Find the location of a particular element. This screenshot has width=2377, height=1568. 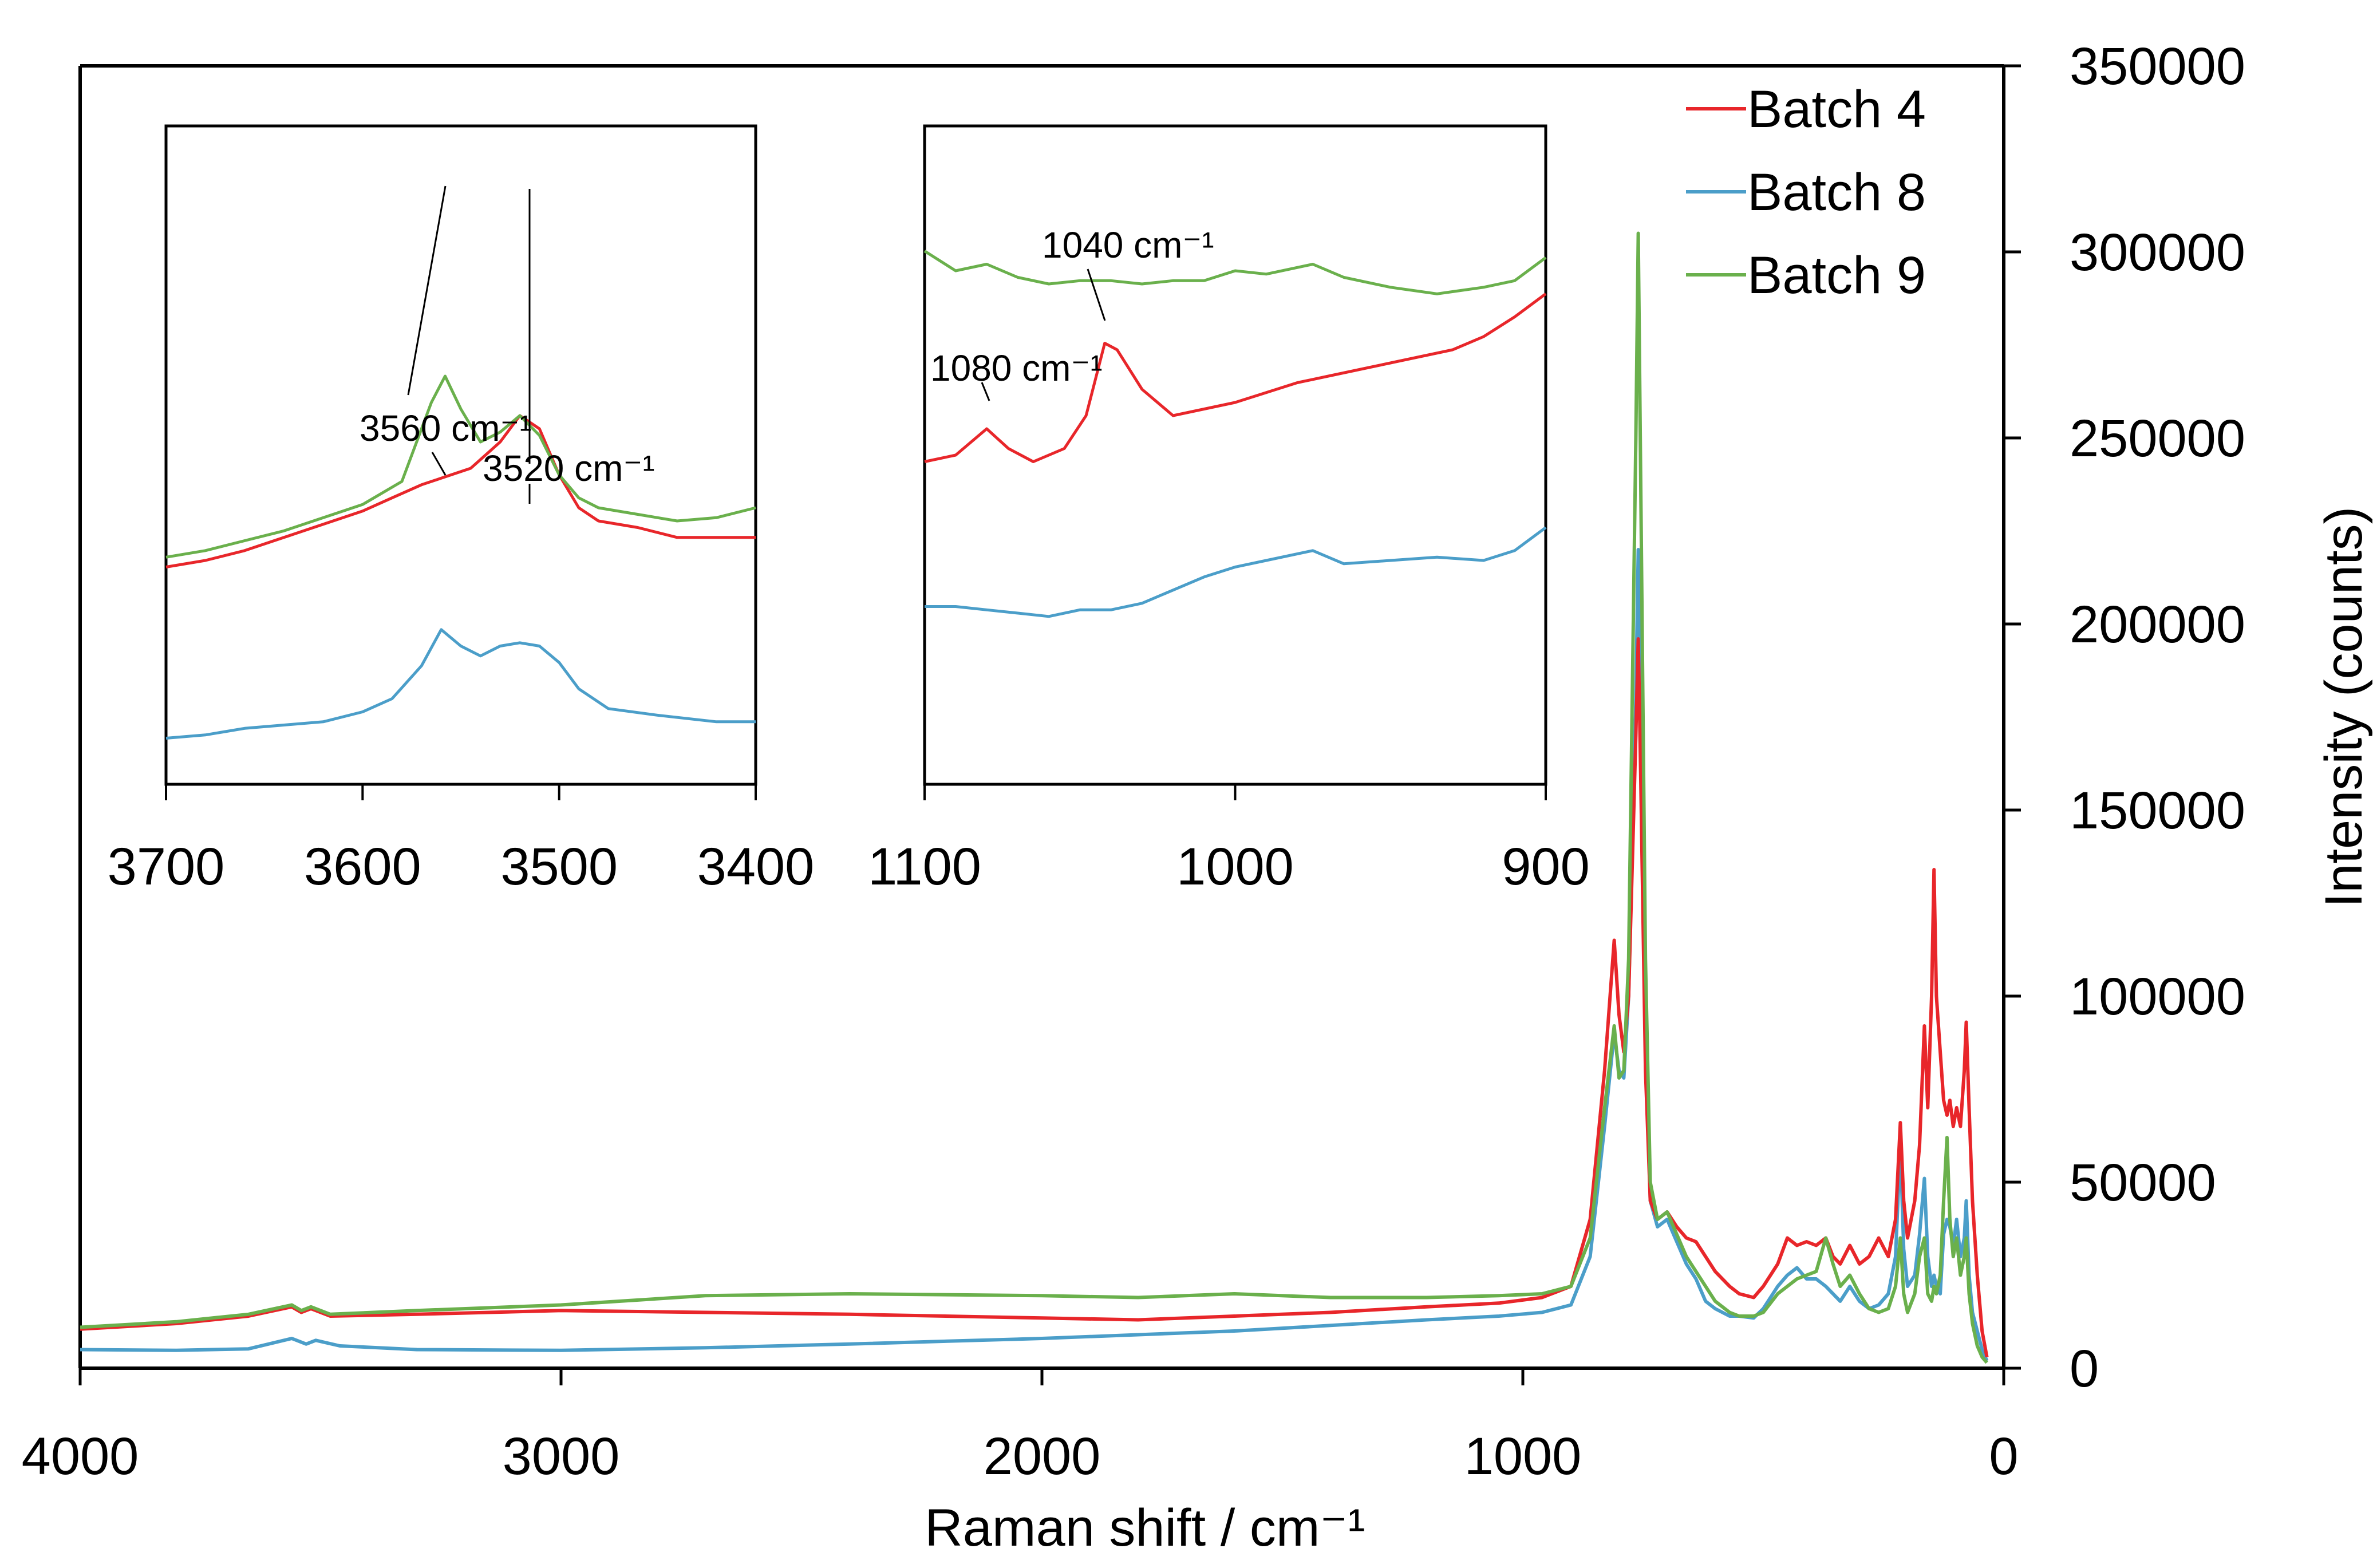

inset-right-annotations: 1040 cm⁻¹ 1080 cm⁻¹ is located at coordinates (1072, 312).